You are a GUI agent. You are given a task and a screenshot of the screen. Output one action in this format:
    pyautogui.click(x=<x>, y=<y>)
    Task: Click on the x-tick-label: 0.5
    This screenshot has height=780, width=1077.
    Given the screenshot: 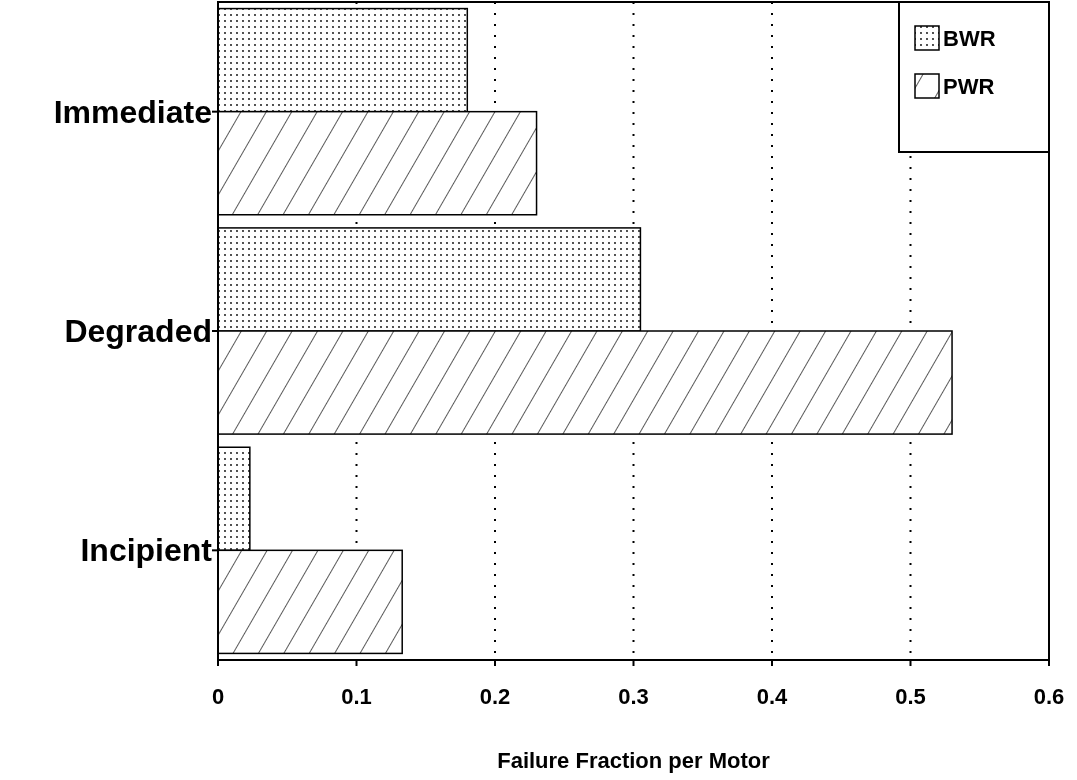 What is the action you would take?
    pyautogui.click(x=910, y=696)
    